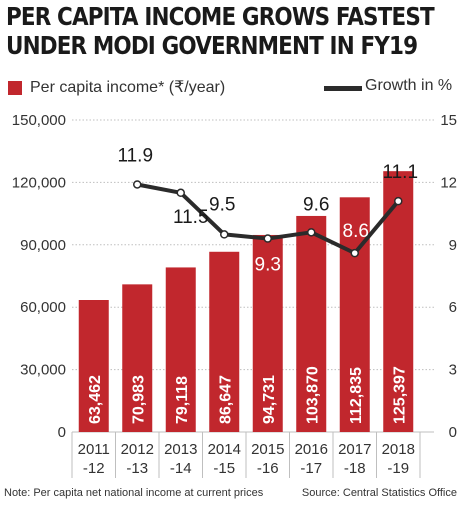 This screenshot has width=461, height=505. I want to click on bar-value-label: 125,397, so click(399, 395).